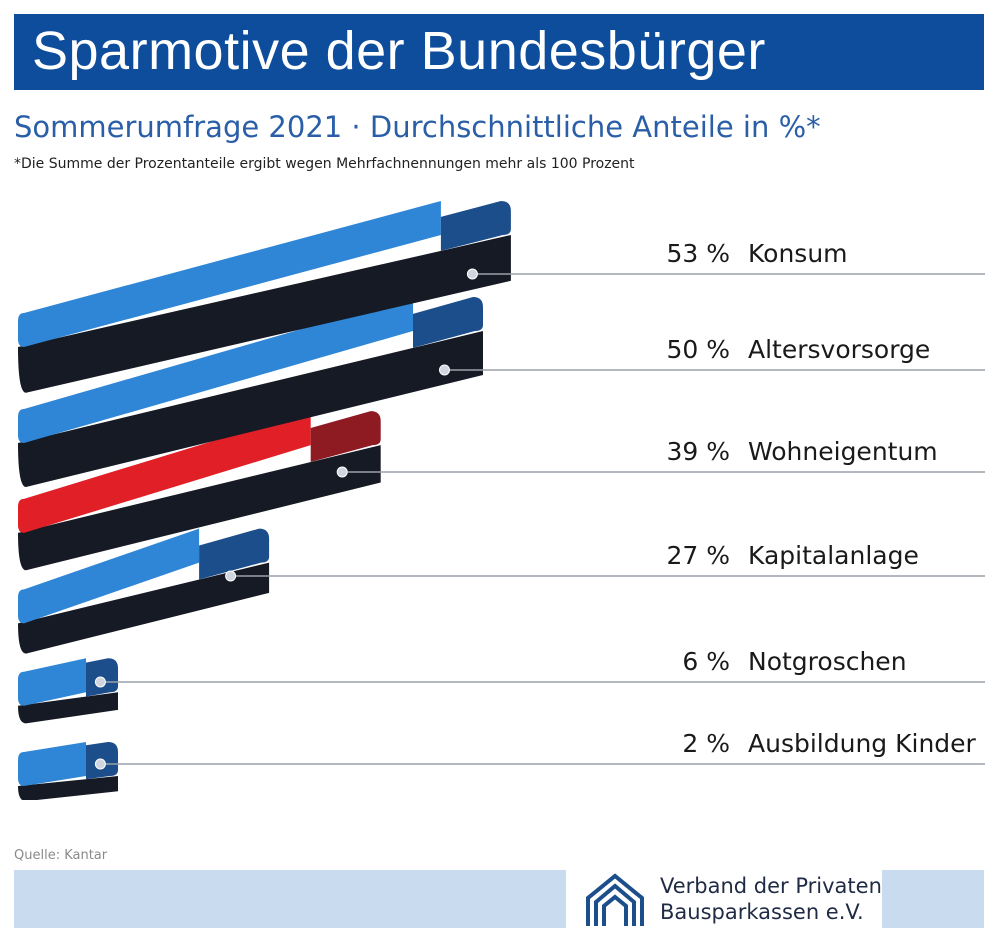 The image size is (1000, 945). Describe the element at coordinates (771, 886) in the screenshot. I see `org-name-line1: Verband der Privaten` at that location.